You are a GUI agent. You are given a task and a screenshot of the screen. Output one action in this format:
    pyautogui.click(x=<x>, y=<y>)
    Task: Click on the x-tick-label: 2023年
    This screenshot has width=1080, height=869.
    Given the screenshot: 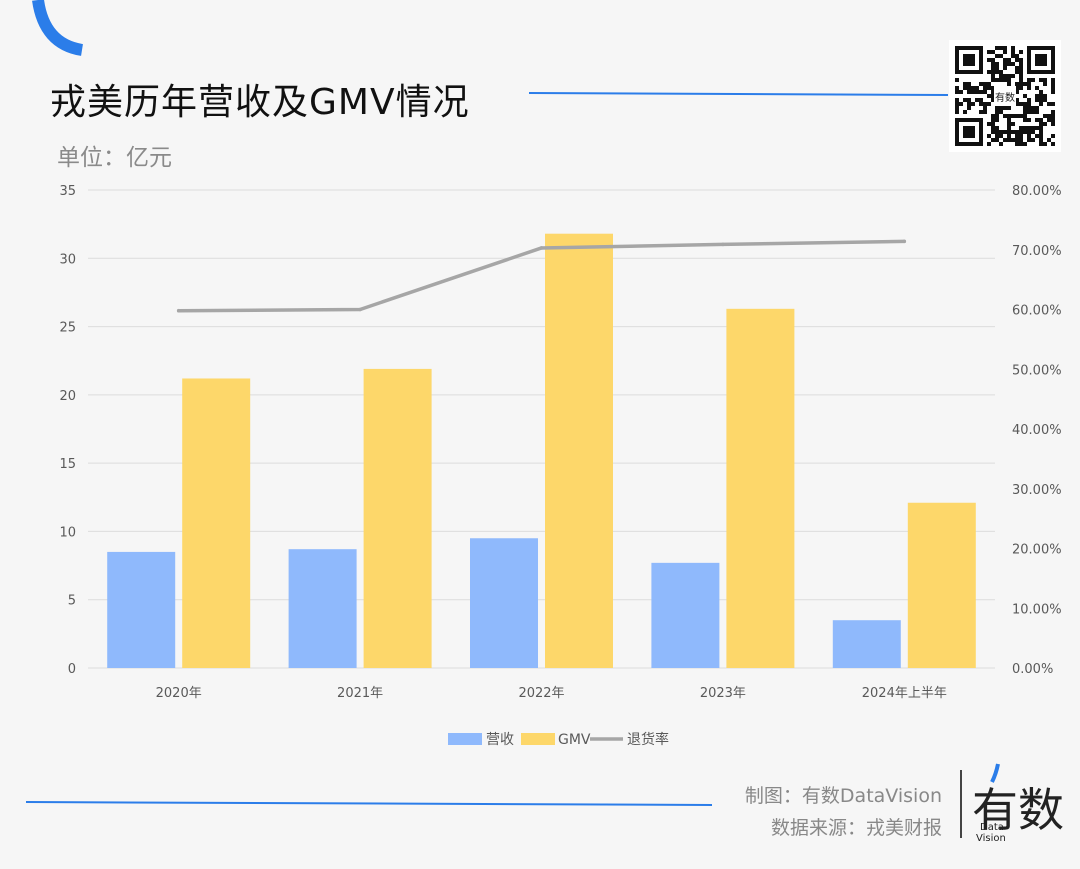 What is the action you would take?
    pyautogui.click(x=723, y=693)
    